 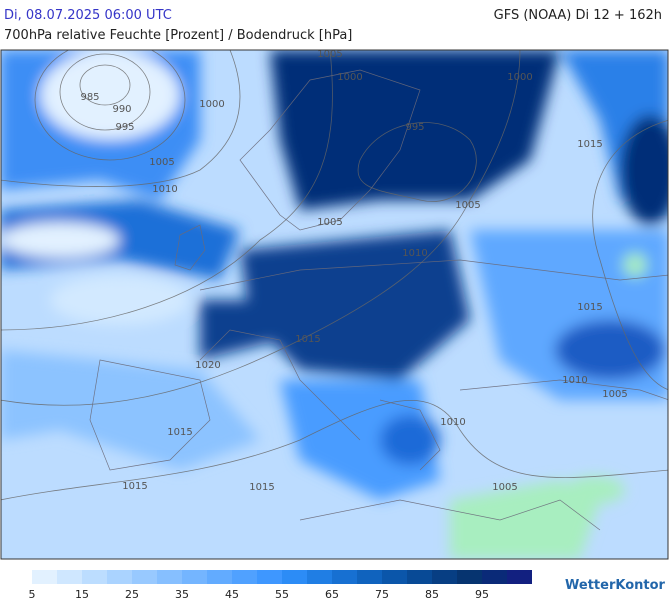 What do you see at coordinates (89, 97) in the screenshot?
I see `isobar-label: 985` at bounding box center [89, 97].